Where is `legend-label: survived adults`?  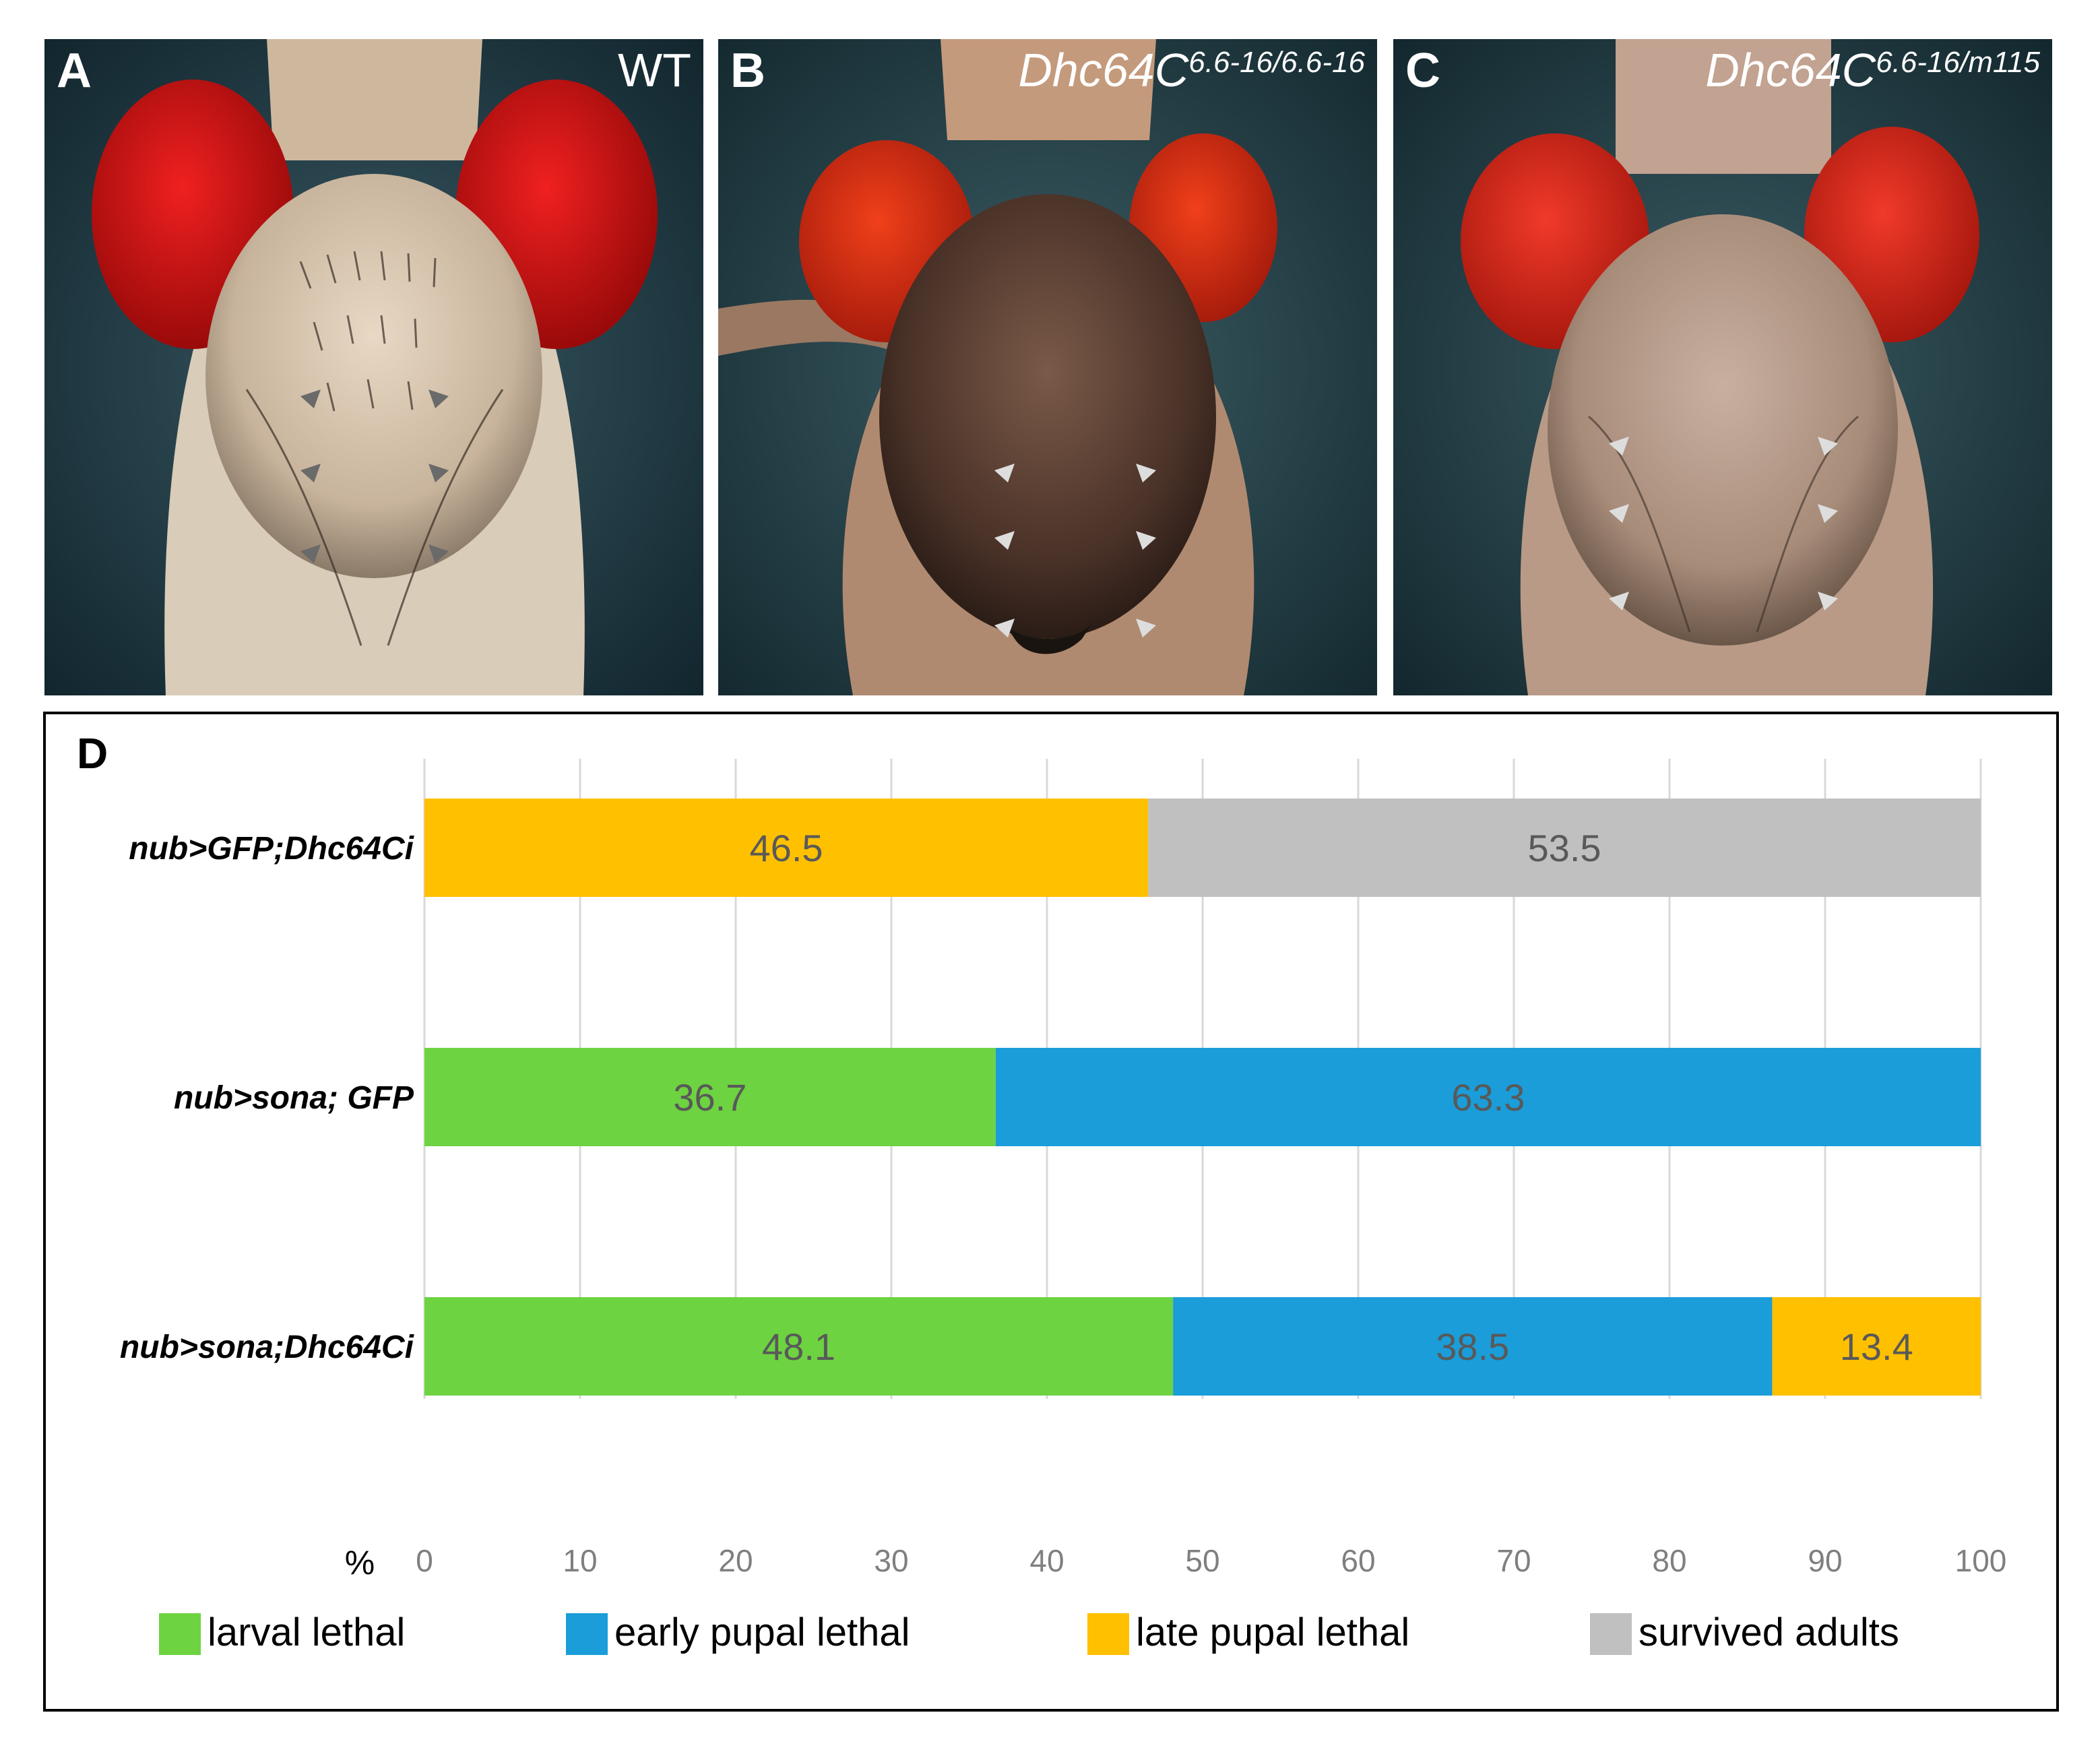 legend-label: survived adults is located at coordinates (1768, 1632).